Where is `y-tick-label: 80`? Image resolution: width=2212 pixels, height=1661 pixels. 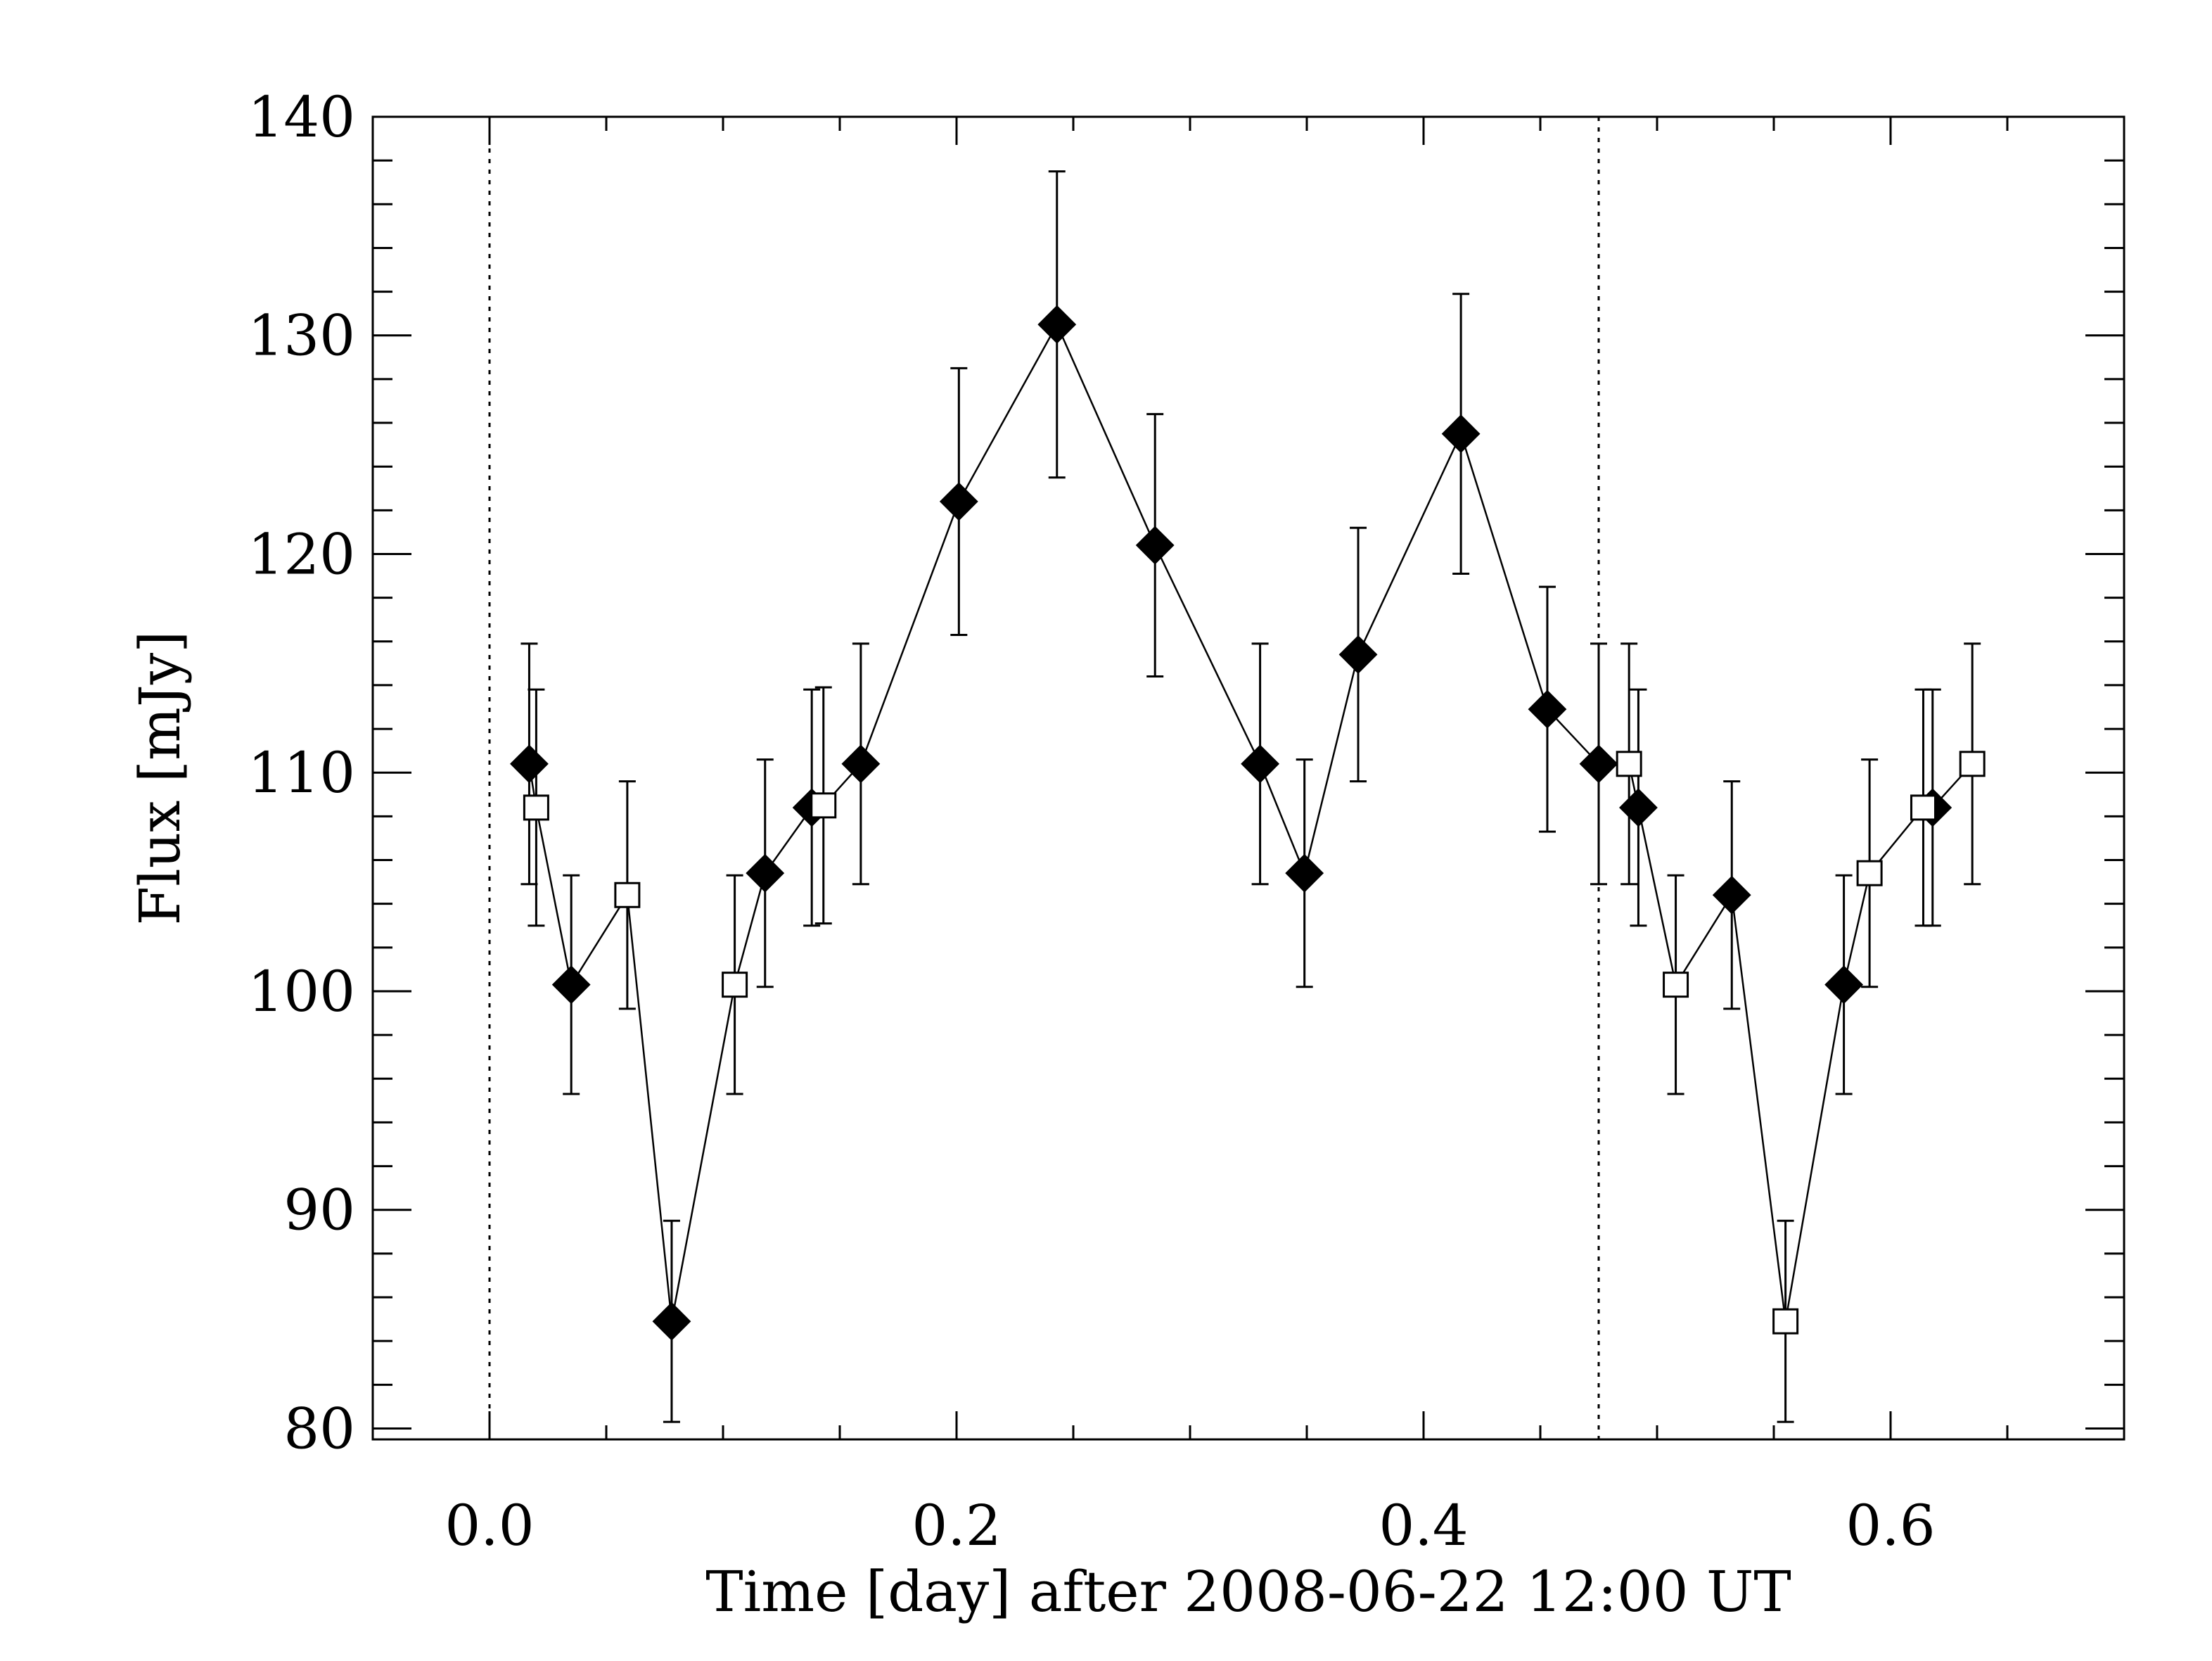 y-tick-label: 80 is located at coordinates (319, 1428).